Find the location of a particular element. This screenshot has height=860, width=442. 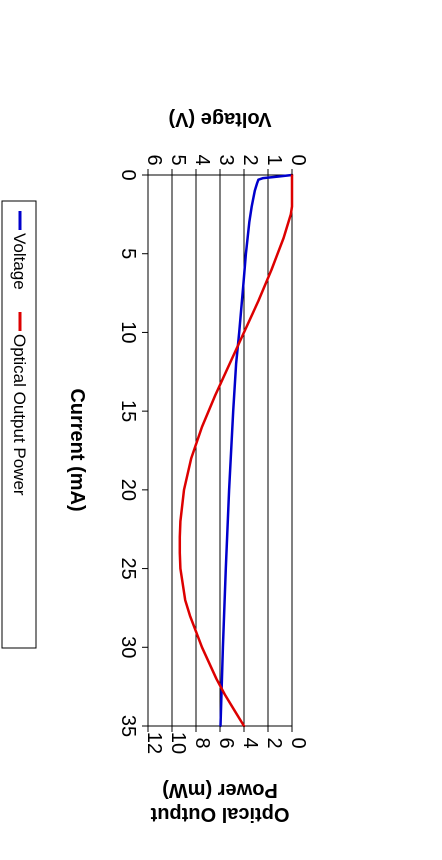

x-tick-label-7: 35 is located at coordinates (128, 726).